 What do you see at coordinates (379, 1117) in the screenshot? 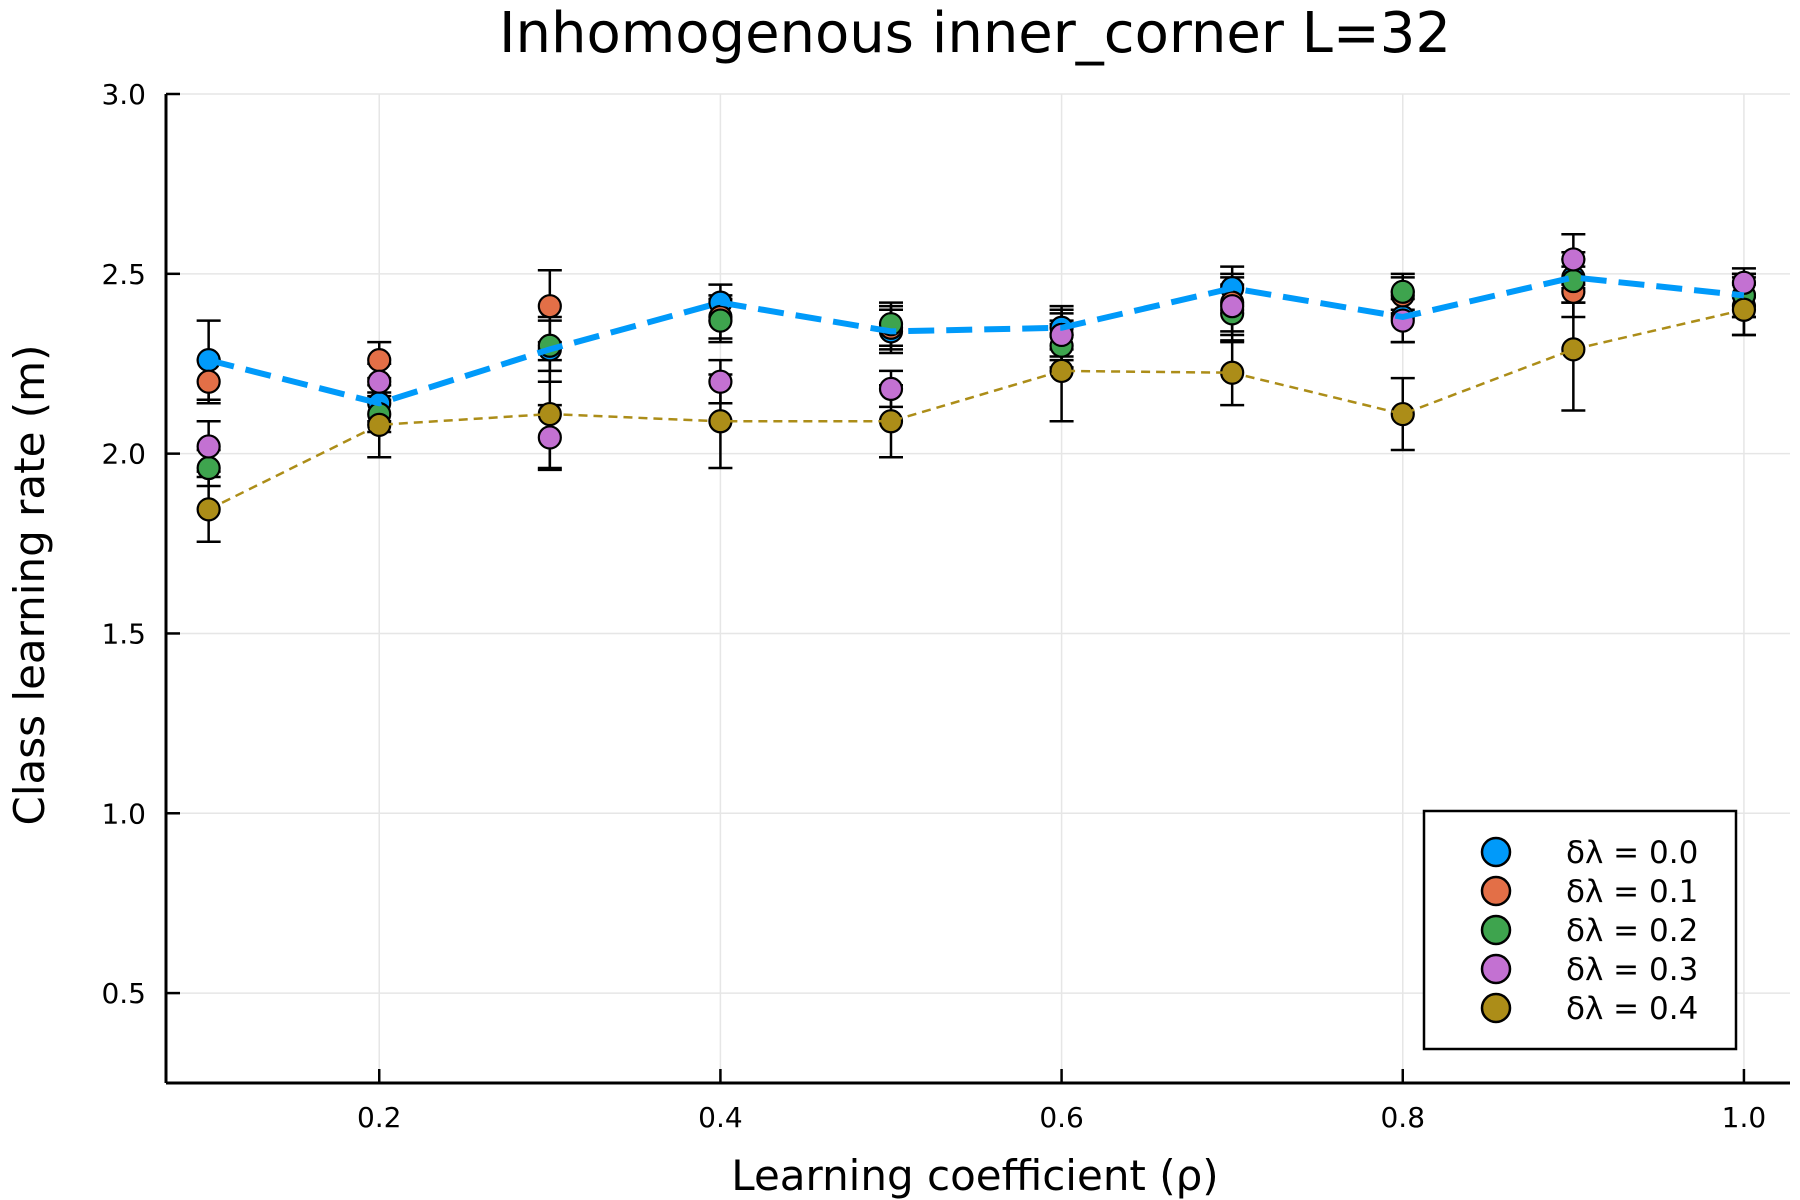
I see `x-tick-label: 0.2` at bounding box center [379, 1117].